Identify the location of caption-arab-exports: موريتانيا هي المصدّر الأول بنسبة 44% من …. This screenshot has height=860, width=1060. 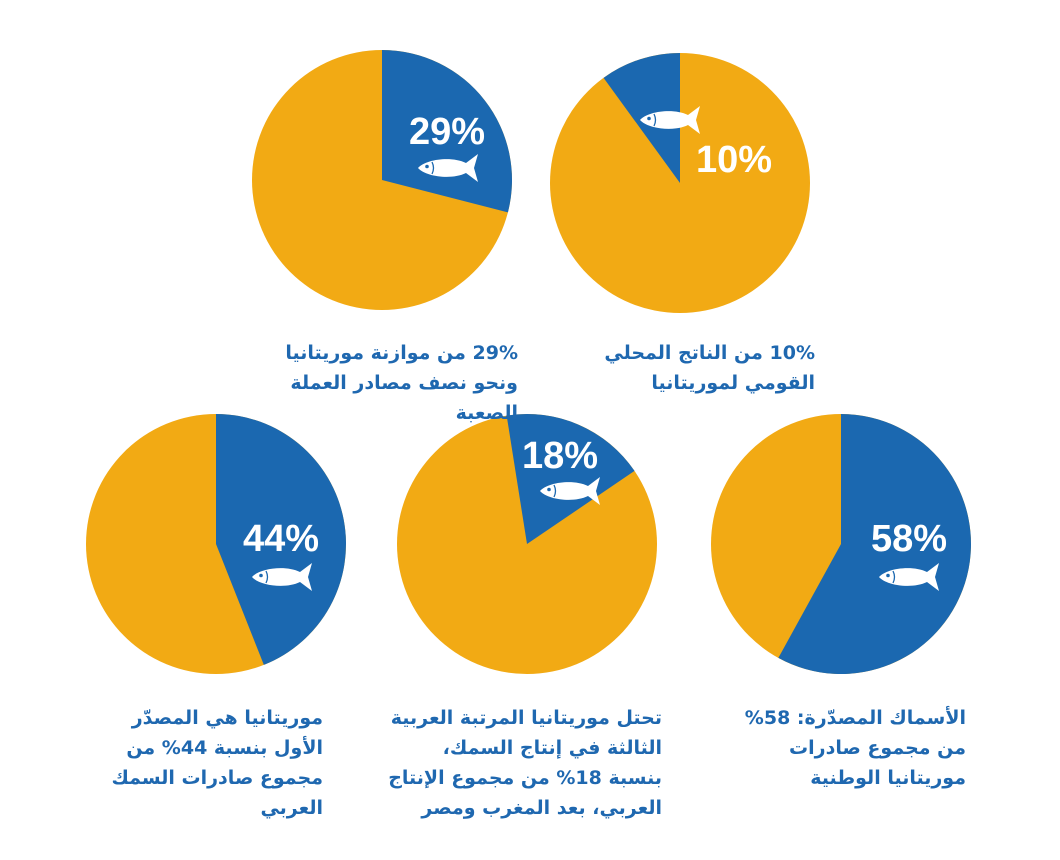
(217, 763).